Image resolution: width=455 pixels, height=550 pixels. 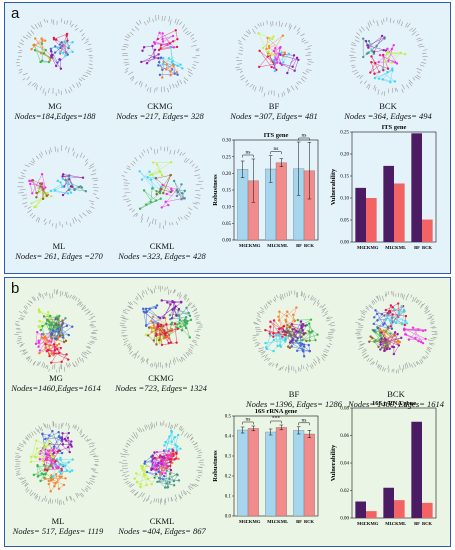 I want to click on network-caption: ML Nodes= 261, Edges =270, so click(x=59, y=251).